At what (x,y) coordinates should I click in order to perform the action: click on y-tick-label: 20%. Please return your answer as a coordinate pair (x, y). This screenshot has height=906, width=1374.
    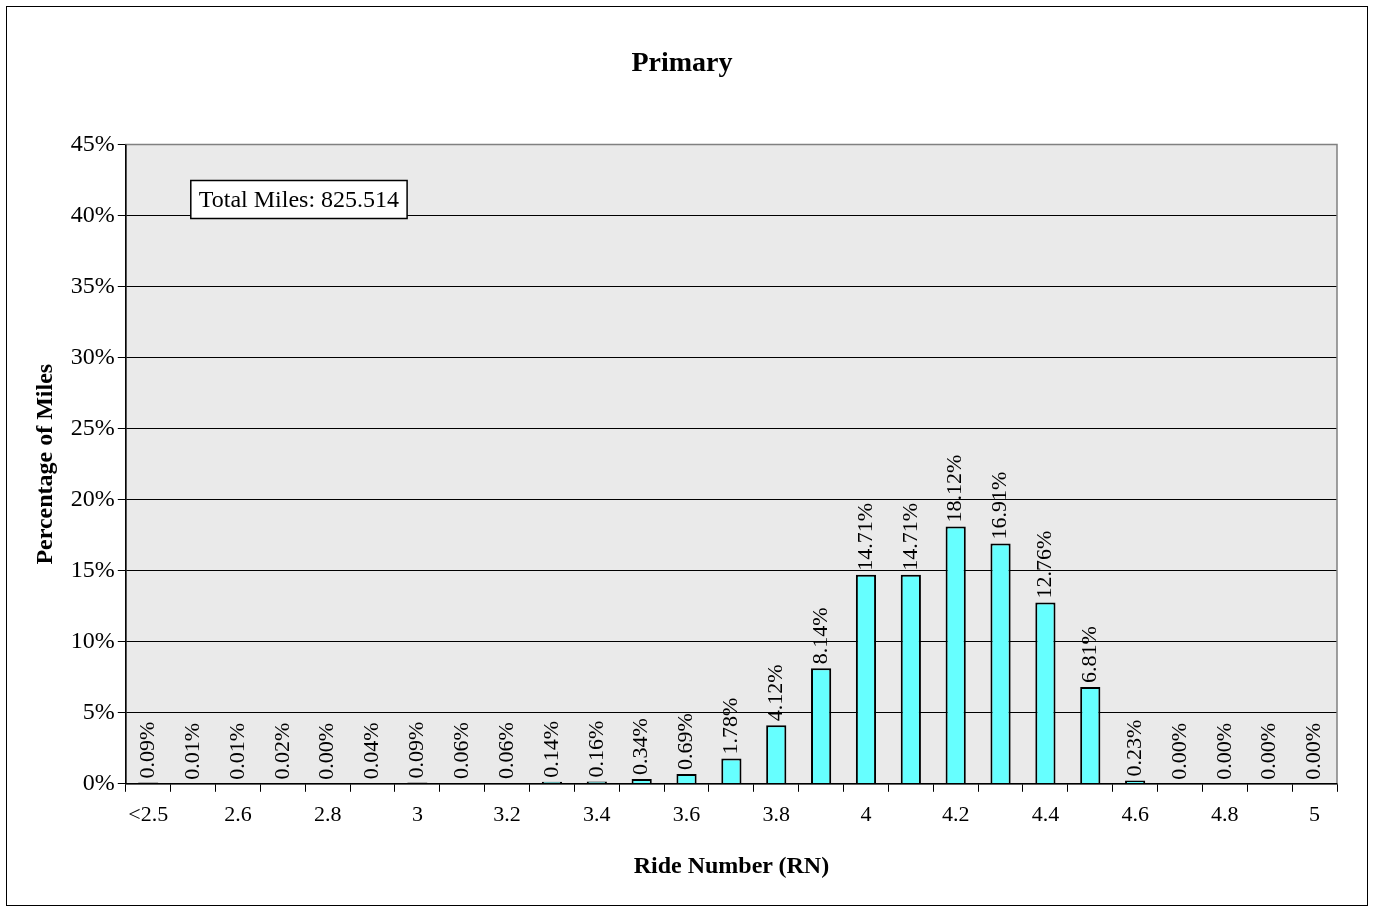
    Looking at the image, I should click on (92, 498).